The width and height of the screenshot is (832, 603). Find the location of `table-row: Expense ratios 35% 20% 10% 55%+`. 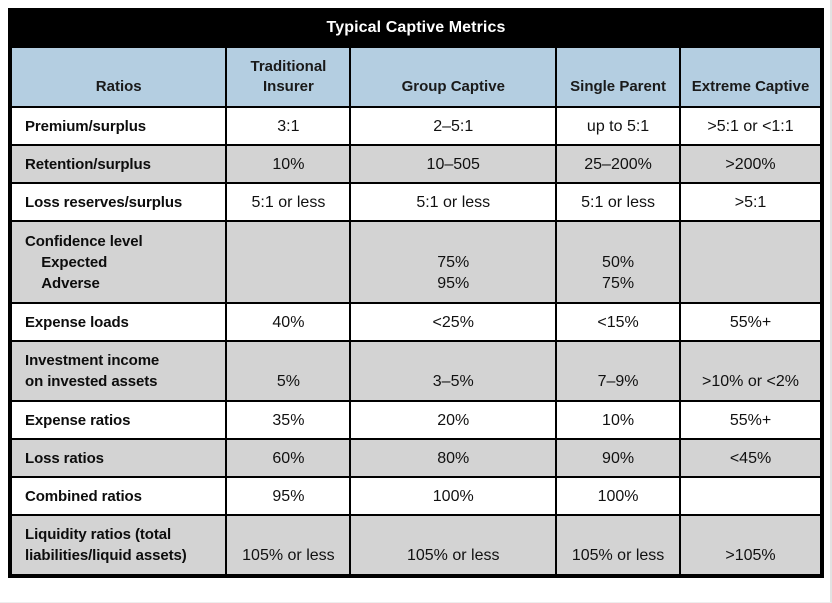

table-row: Expense ratios 35% 20% 10% 55%+ is located at coordinates (415, 420).